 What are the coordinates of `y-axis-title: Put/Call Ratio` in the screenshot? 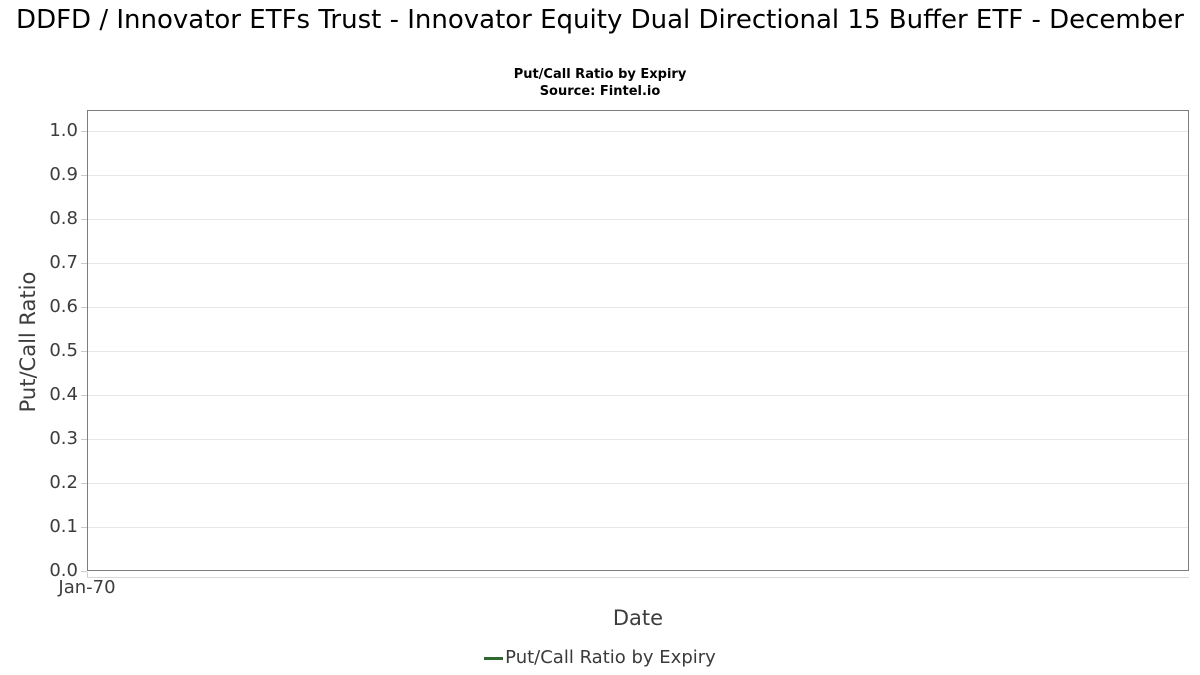 It's located at (28, 342).